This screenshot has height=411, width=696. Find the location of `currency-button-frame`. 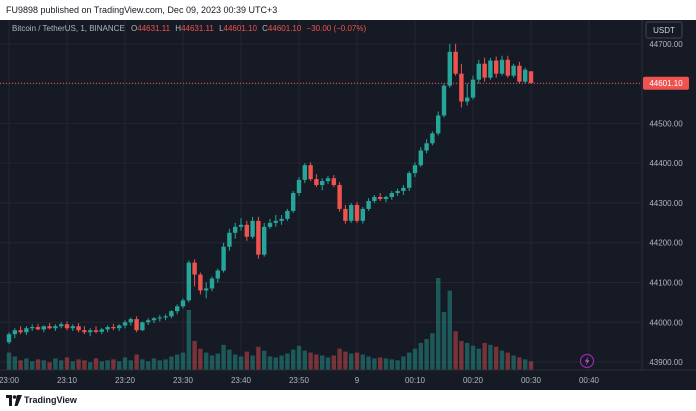

currency-button-frame is located at coordinates (664, 30).